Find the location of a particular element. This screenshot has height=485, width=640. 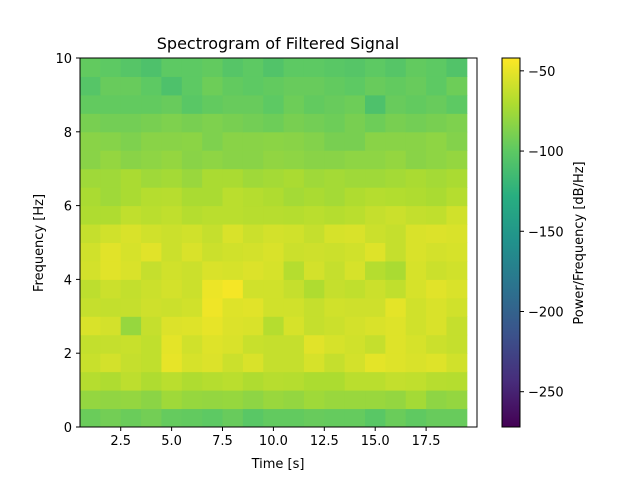

x-tick-label: 12.5 is located at coordinates (324, 441).